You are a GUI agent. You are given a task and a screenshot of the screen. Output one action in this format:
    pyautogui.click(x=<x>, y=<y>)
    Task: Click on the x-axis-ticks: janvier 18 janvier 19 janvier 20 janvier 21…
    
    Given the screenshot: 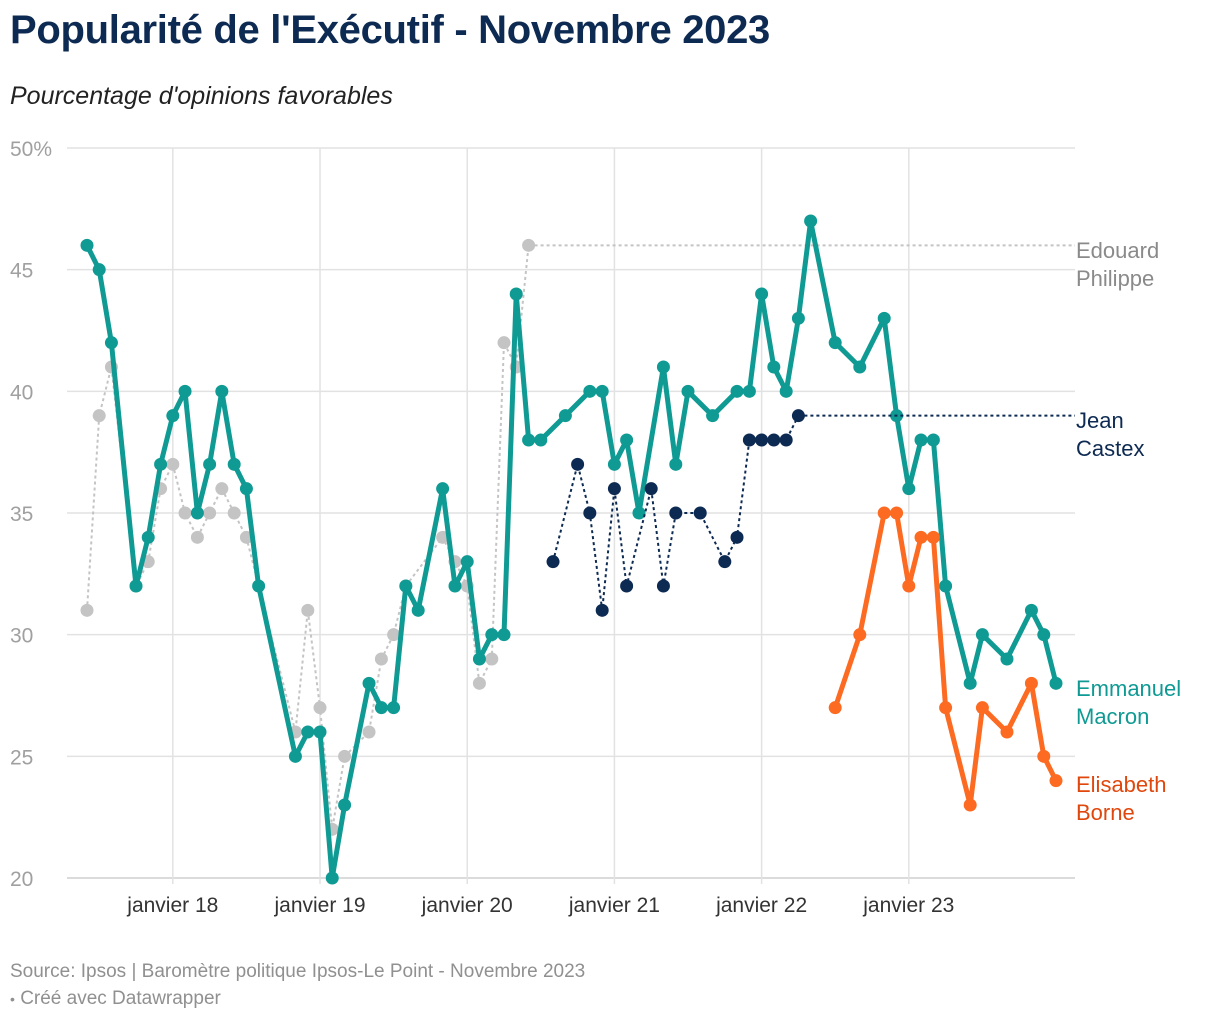 What is the action you would take?
    pyautogui.click(x=540, y=905)
    